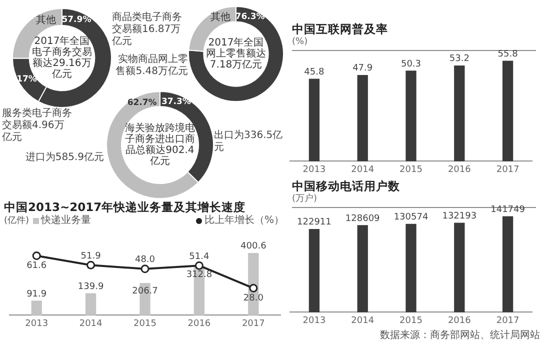  I want to click on data-label: 55.8, so click(508, 54).